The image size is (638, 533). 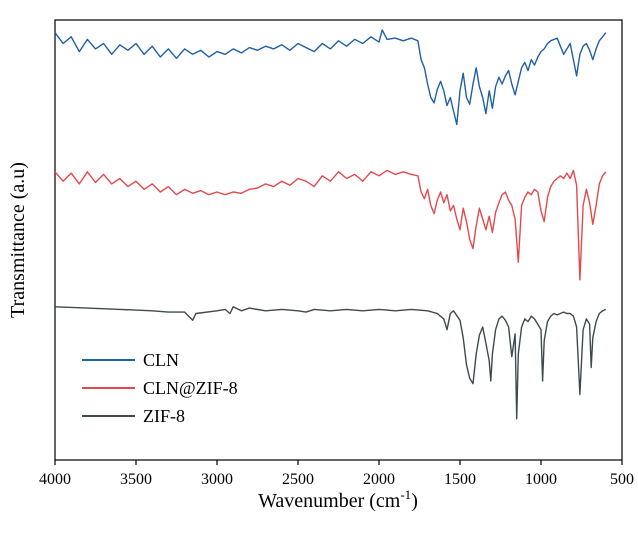 What do you see at coordinates (414, 501) in the screenshot?
I see `x-axis-label-tail: )` at bounding box center [414, 501].